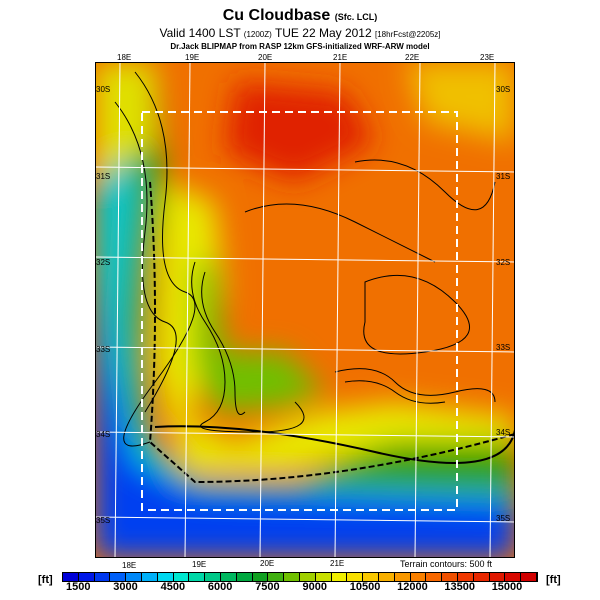 This screenshot has width=600, height=600. Describe the element at coordinates (412, 57) in the screenshot. I see `top-lon-label: 22E` at that location.